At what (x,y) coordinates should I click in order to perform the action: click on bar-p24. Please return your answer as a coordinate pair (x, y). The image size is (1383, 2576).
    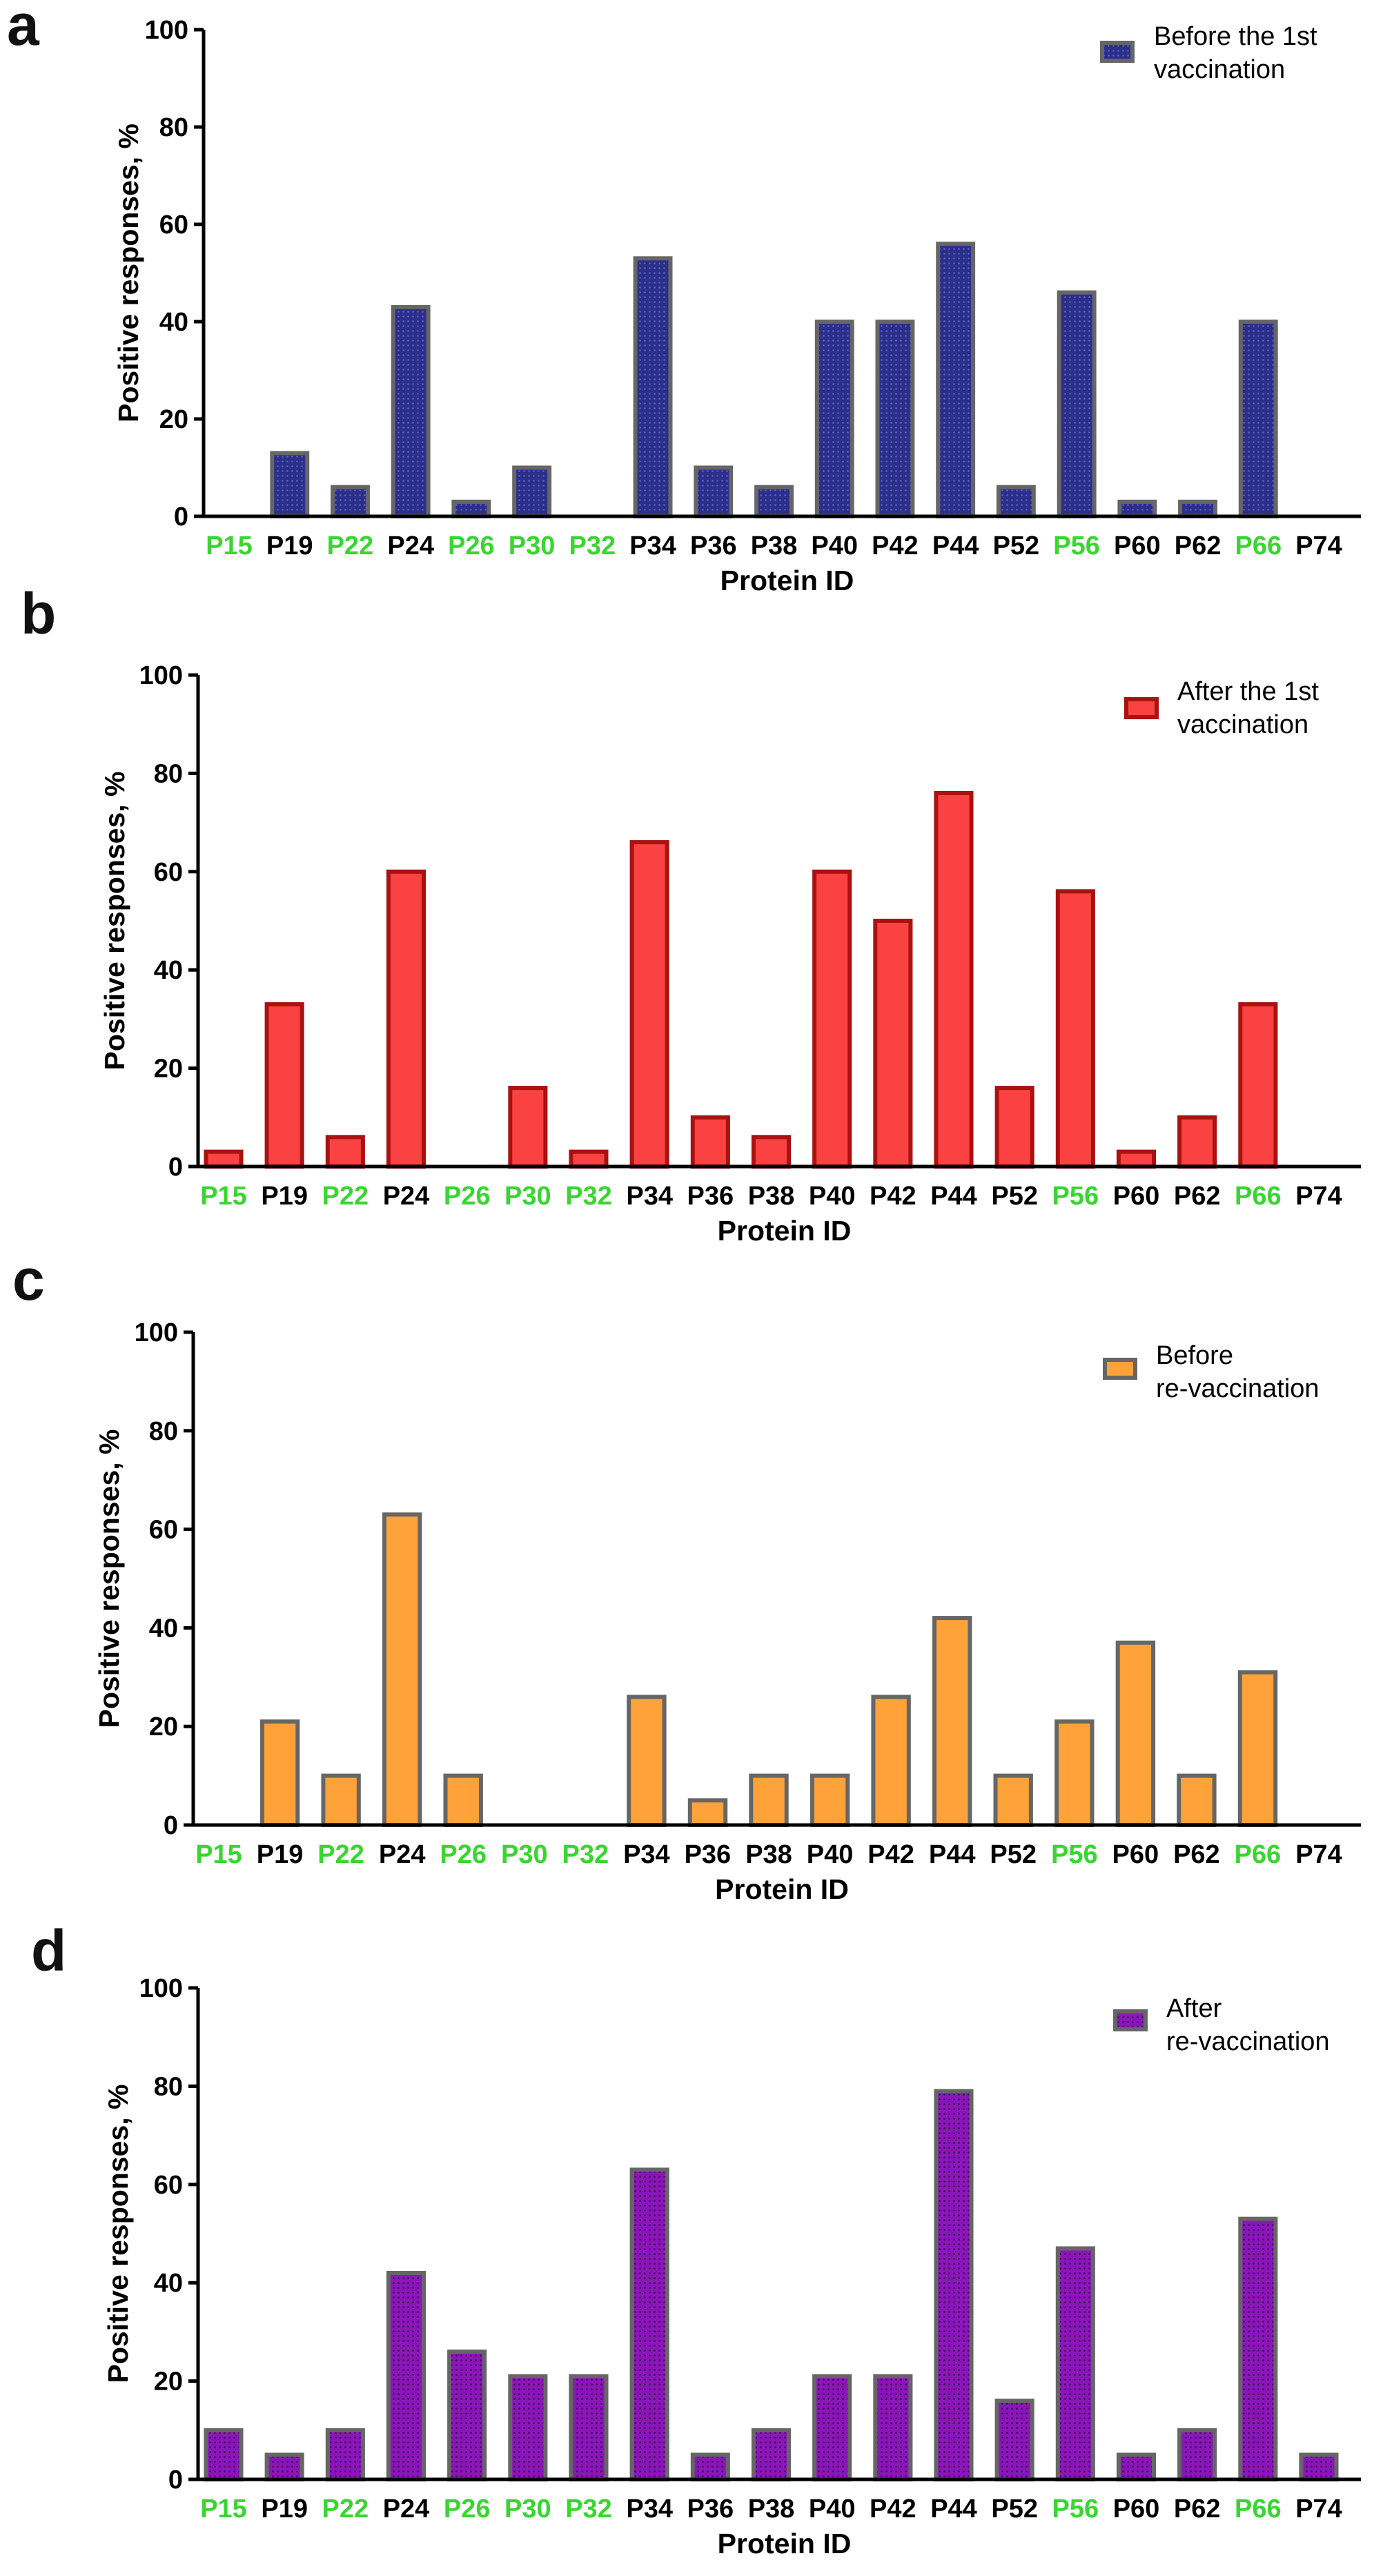
    Looking at the image, I should click on (406, 2376).